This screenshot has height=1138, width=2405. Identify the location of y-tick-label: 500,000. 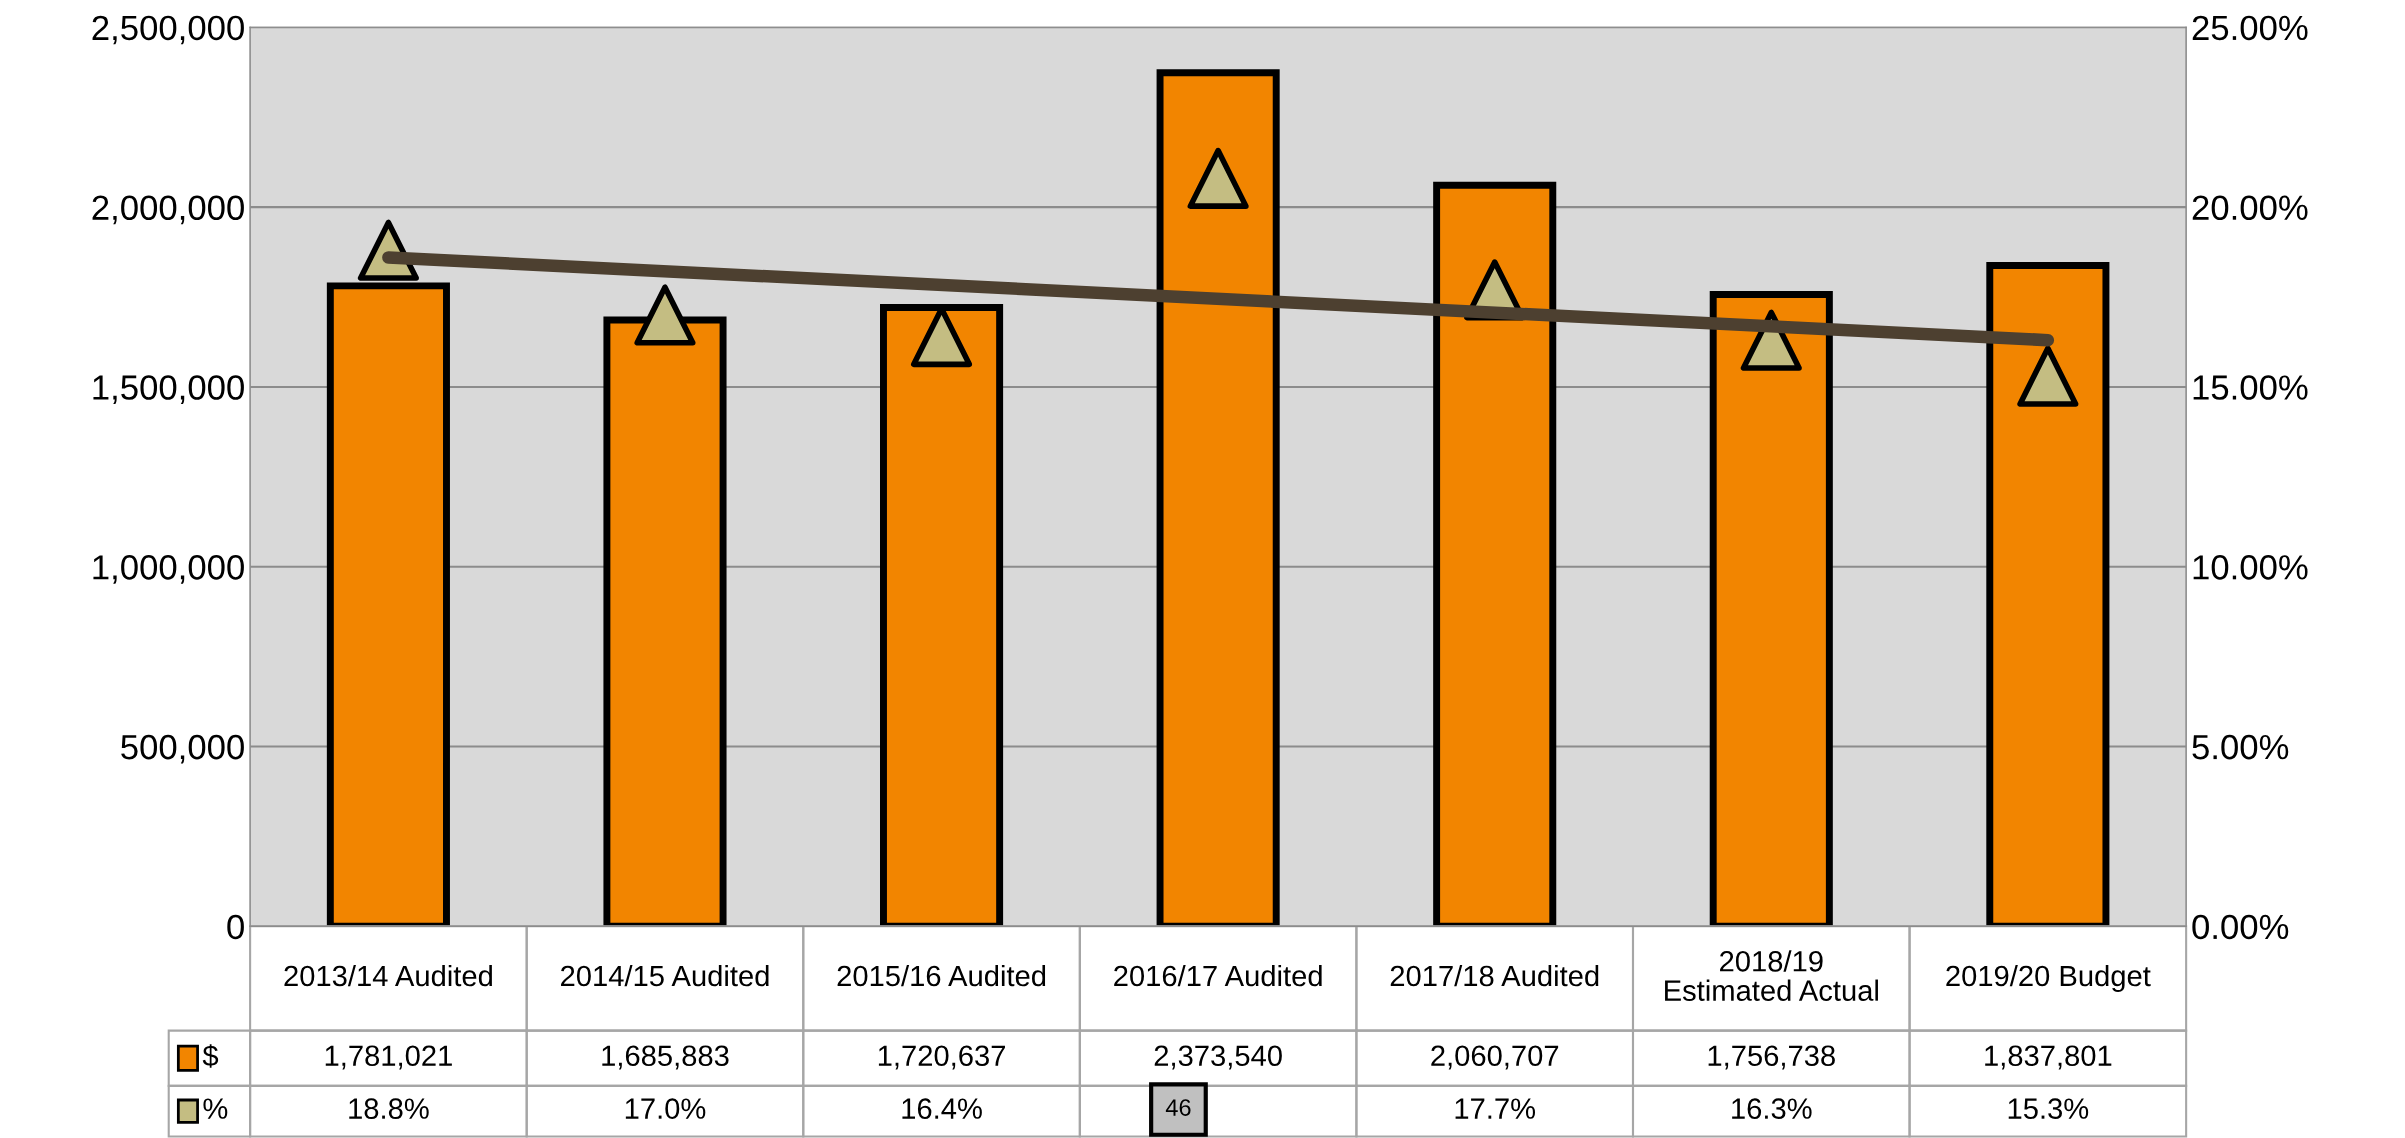
(182, 749).